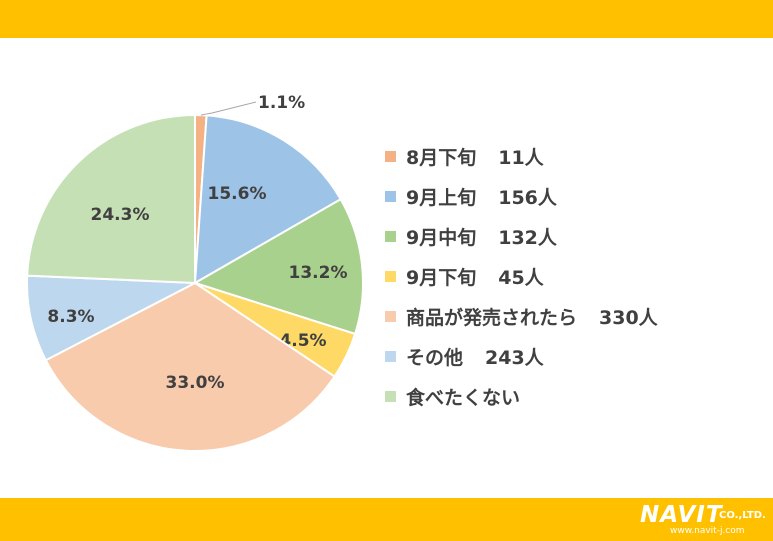 The height and width of the screenshot is (541, 773). Describe the element at coordinates (435, 357) in the screenshot. I see `legend-label: その他` at that location.